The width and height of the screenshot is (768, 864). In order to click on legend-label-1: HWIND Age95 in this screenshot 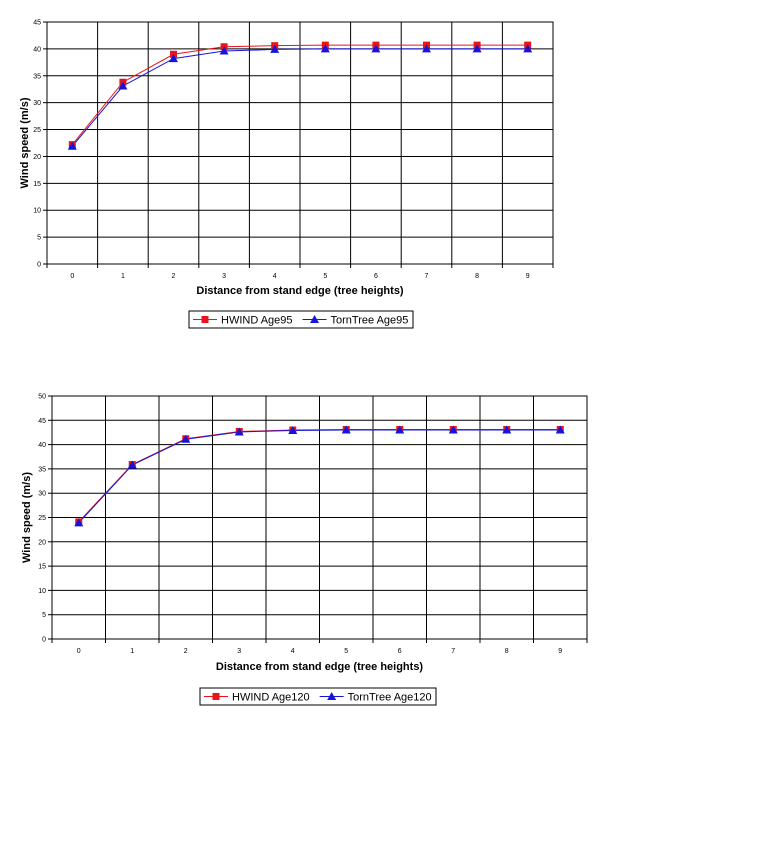, I will do `click(257, 321)`.